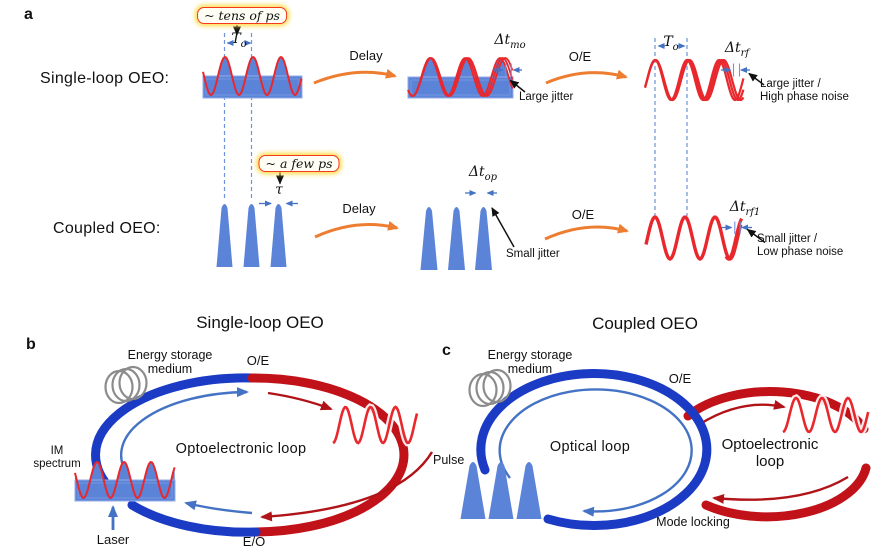  Describe the element at coordinates (623, 148) in the screenshot. I see `jitter-tick-marks` at that location.